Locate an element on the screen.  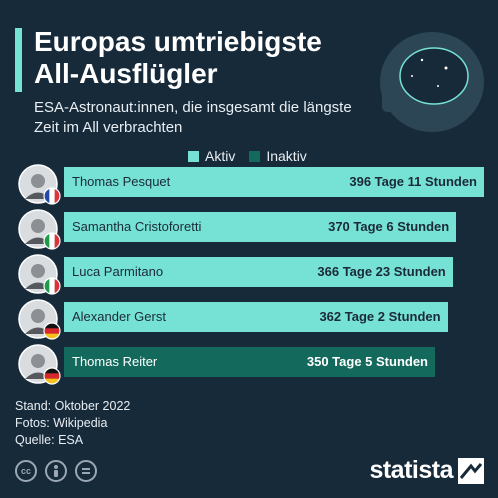
bar-row: Samantha Cristoforetti 370 Tage 6 Stunden is located at coordinates (249, 229).